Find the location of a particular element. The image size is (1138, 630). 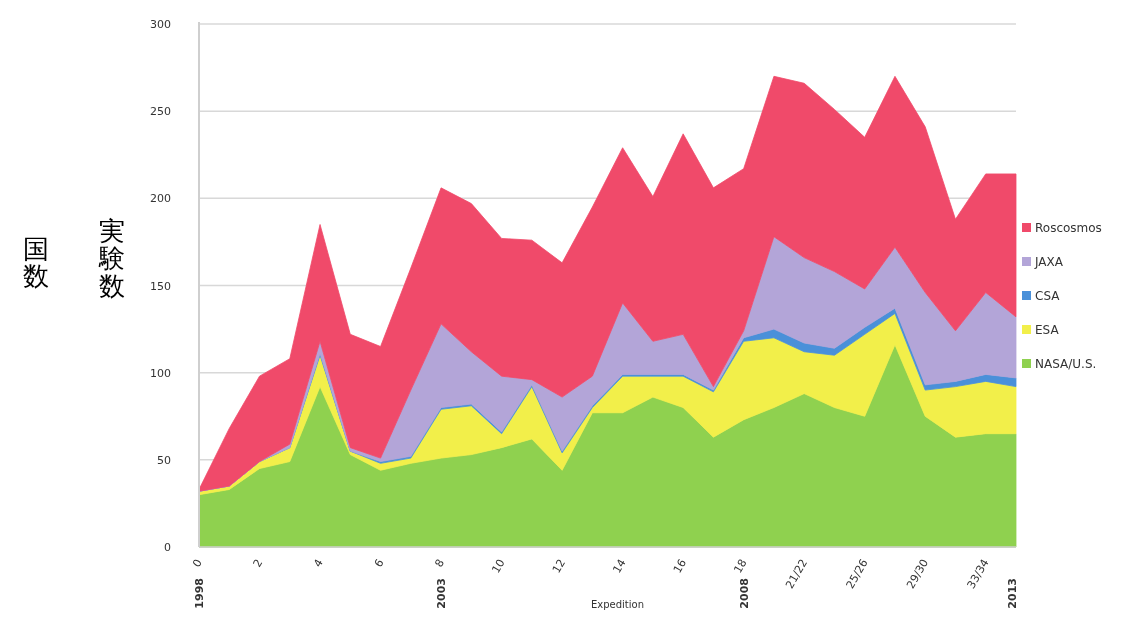

x-tick-label: 2 is located at coordinates (258, 563).